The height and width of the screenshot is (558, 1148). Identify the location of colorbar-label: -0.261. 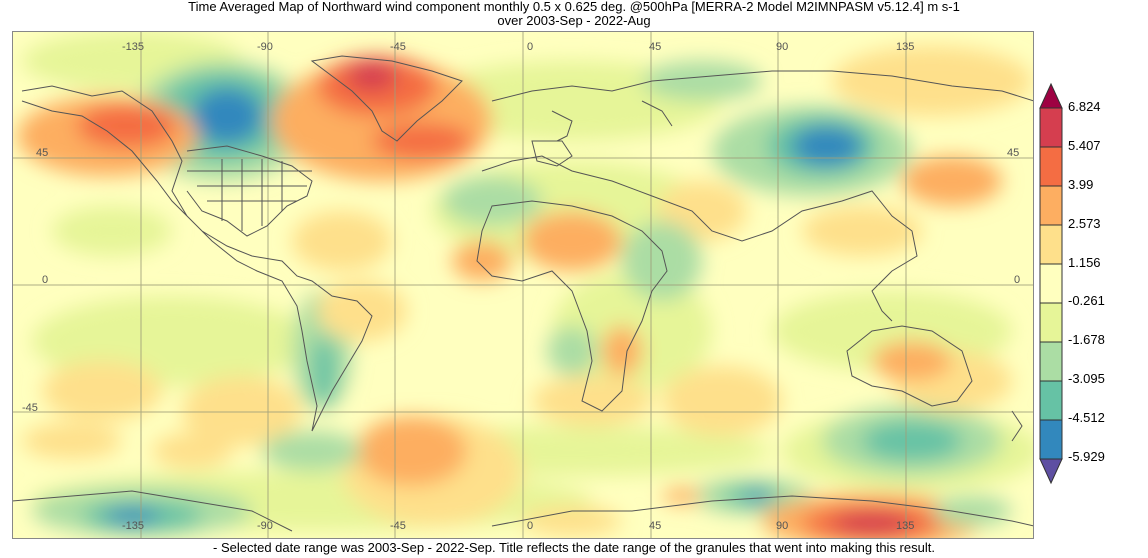
(1086, 300).